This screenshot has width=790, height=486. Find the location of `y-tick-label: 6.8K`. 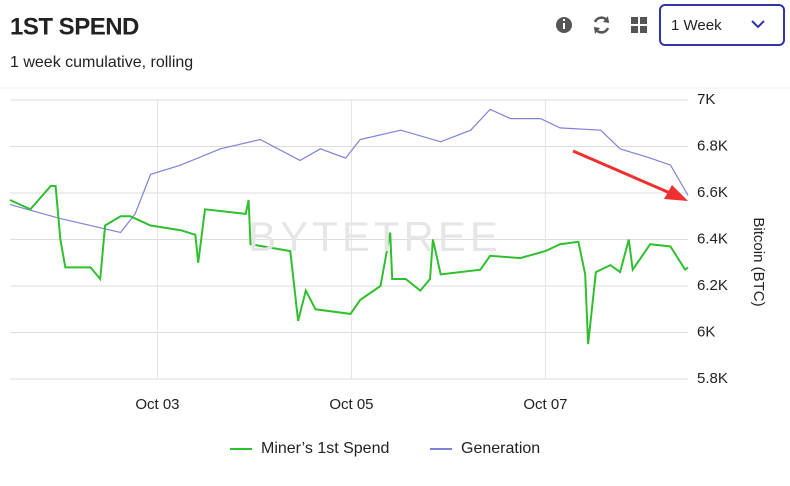

y-tick-label: 6.8K is located at coordinates (712, 145).